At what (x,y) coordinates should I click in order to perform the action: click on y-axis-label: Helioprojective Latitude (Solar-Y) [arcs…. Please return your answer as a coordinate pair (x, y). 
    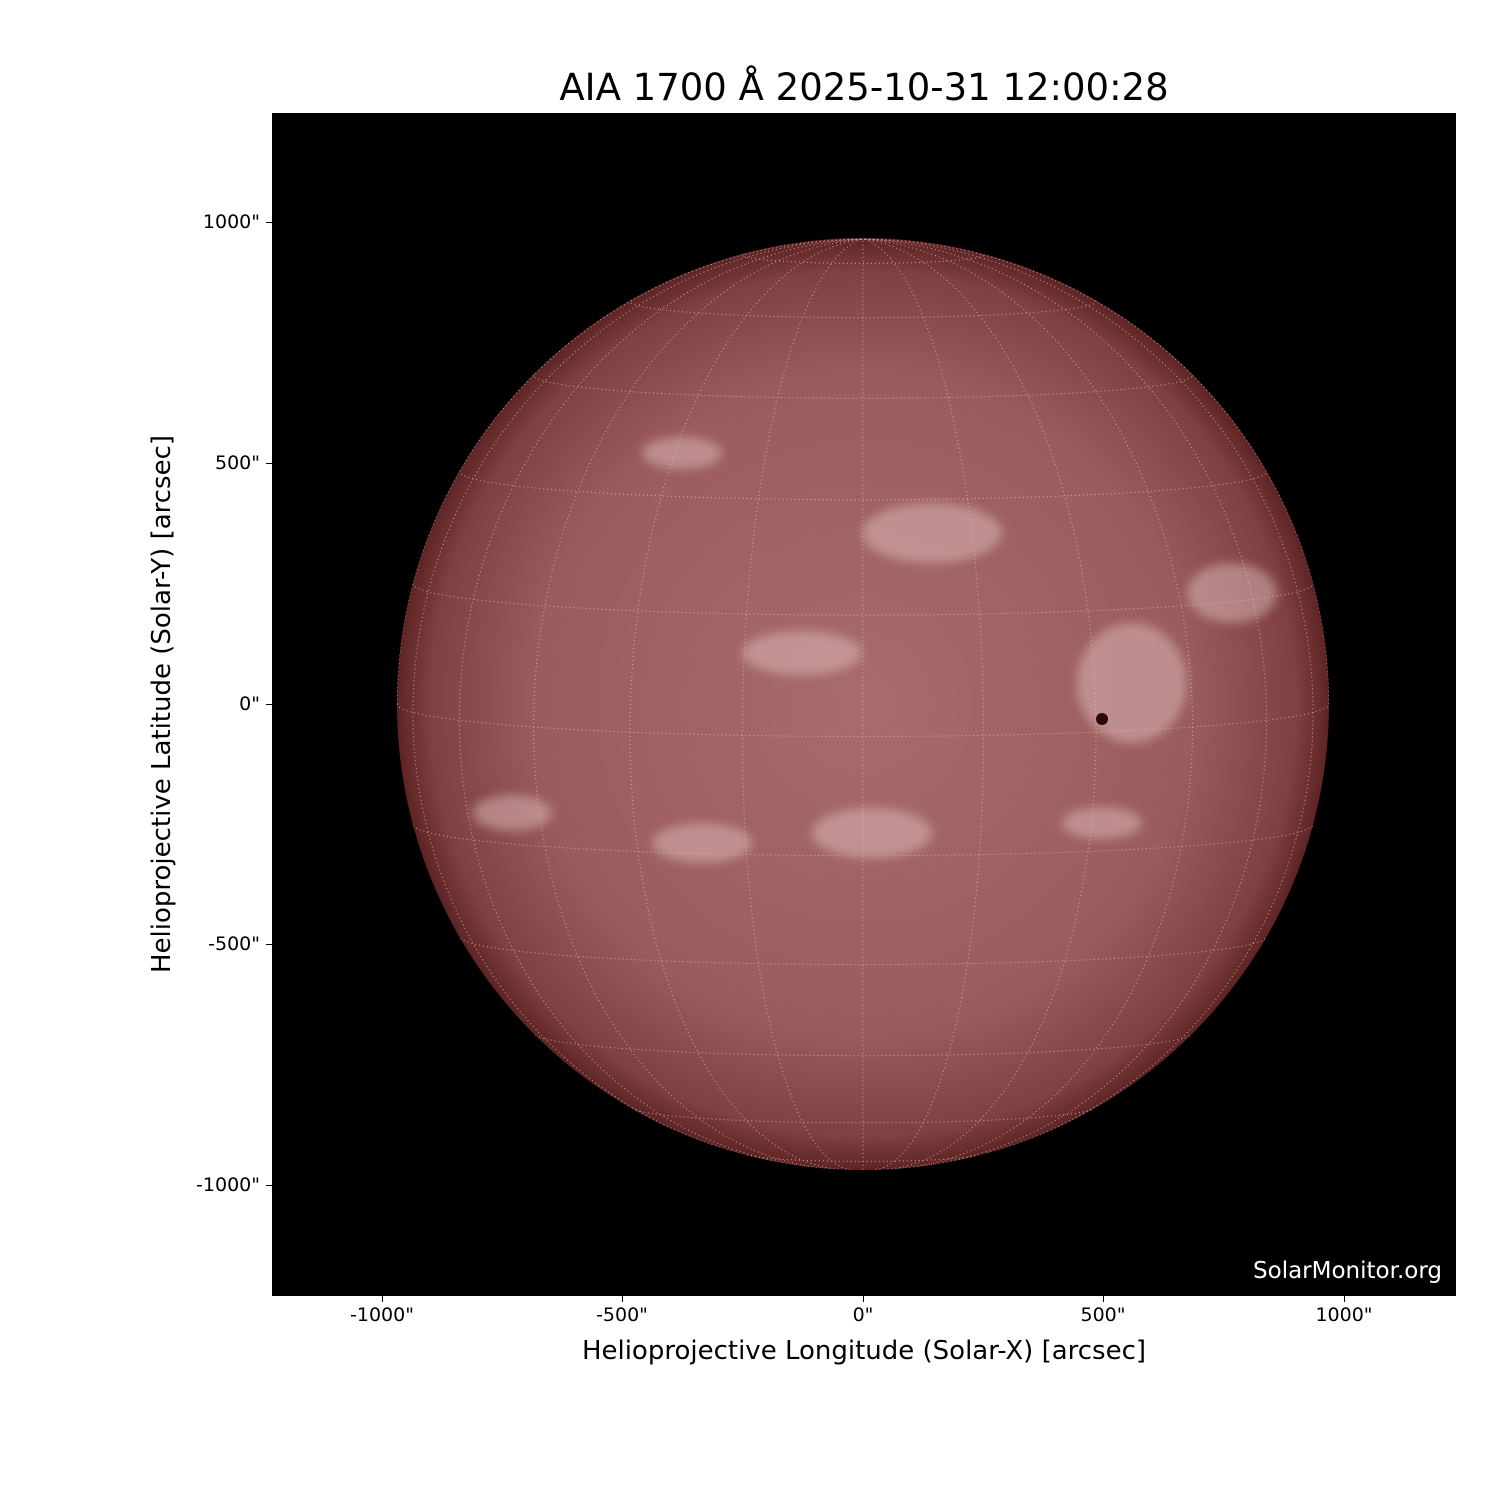
    Looking at the image, I should click on (162, 704).